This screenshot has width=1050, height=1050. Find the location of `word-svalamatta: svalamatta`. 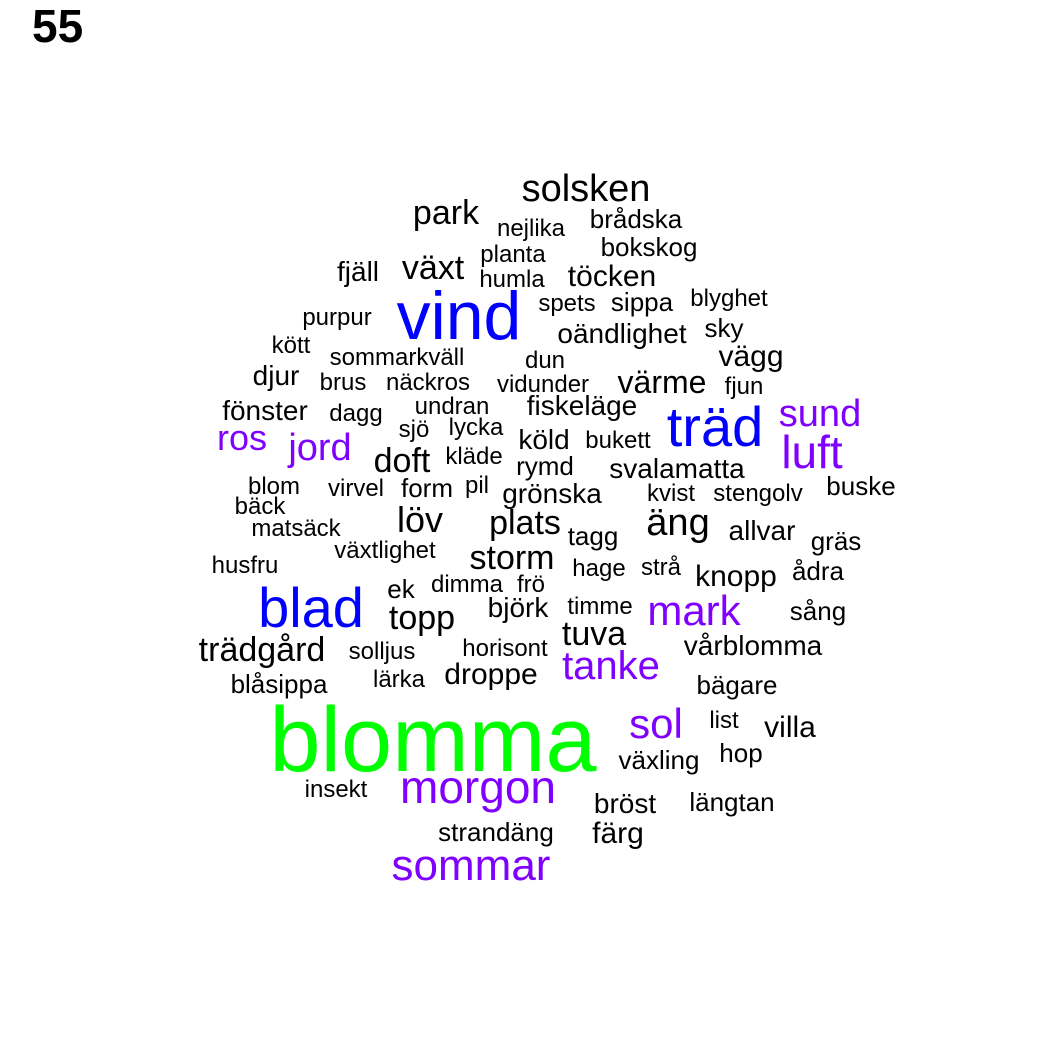

word-svalamatta: svalamatta is located at coordinates (677, 468).